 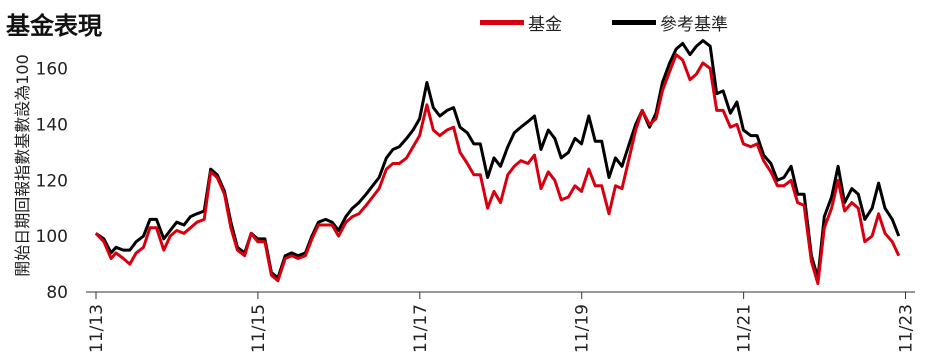 I want to click on y-tick-label: 100, so click(x=52, y=237).